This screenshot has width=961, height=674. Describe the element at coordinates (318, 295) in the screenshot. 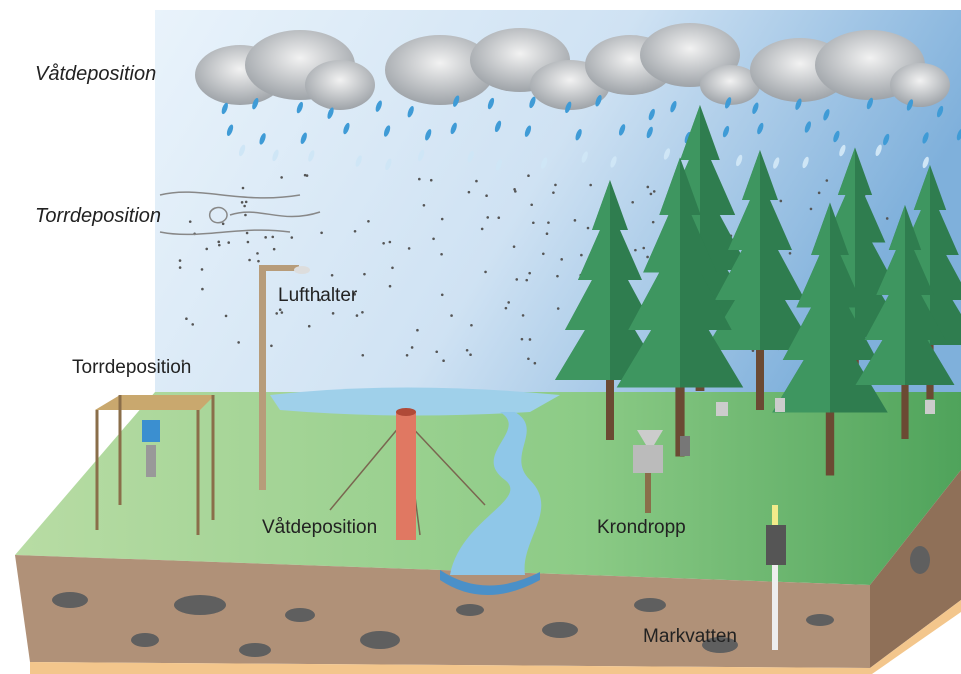

I see `instrument-label: Lufthalter` at that location.